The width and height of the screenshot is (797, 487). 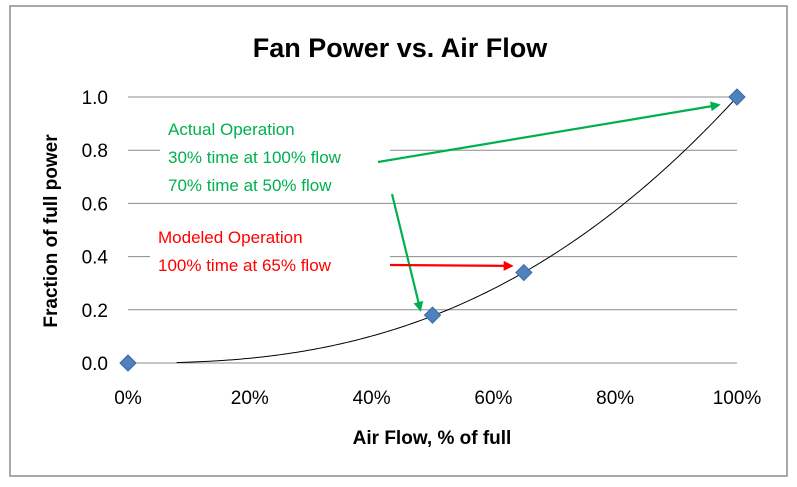 What do you see at coordinates (95, 231) in the screenshot?
I see `y-tick-labels: 0.0 0.2 0.4 0.6 0.8 1.0` at bounding box center [95, 231].